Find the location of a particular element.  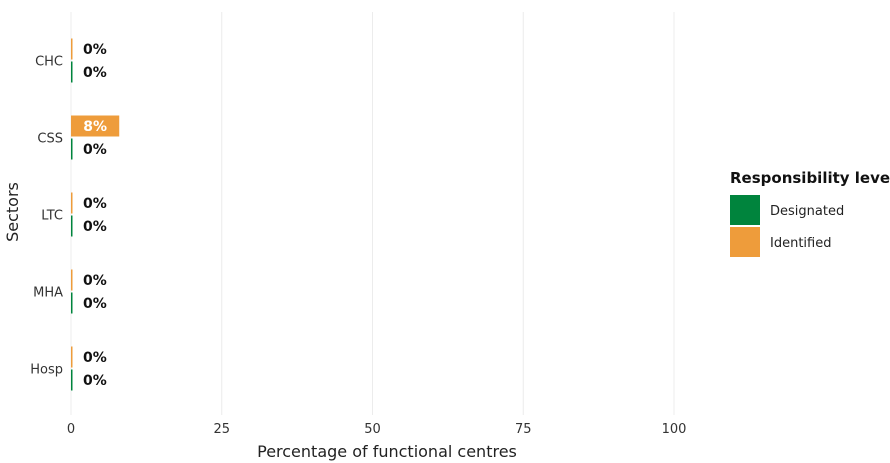

y-axis-title: Sectors is located at coordinates (12, 212).